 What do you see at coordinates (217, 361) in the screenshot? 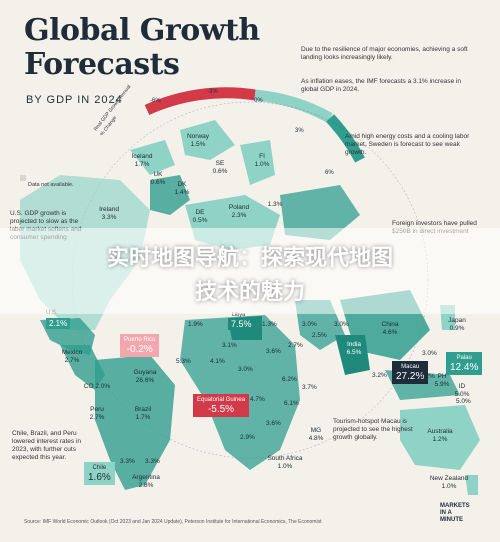
I see `map-value: 4.1%` at bounding box center [217, 361].